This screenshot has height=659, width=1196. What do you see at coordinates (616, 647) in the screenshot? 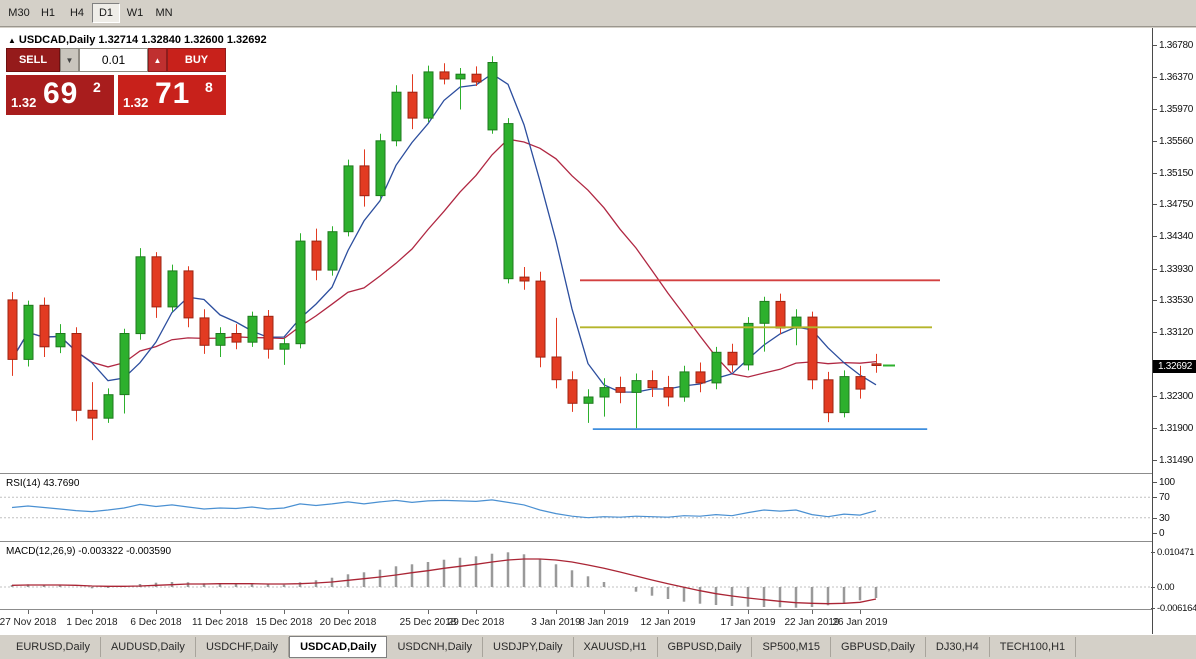
I see `chart-tab-xauusd-h1: XAUUSD,H1` at bounding box center [616, 647].